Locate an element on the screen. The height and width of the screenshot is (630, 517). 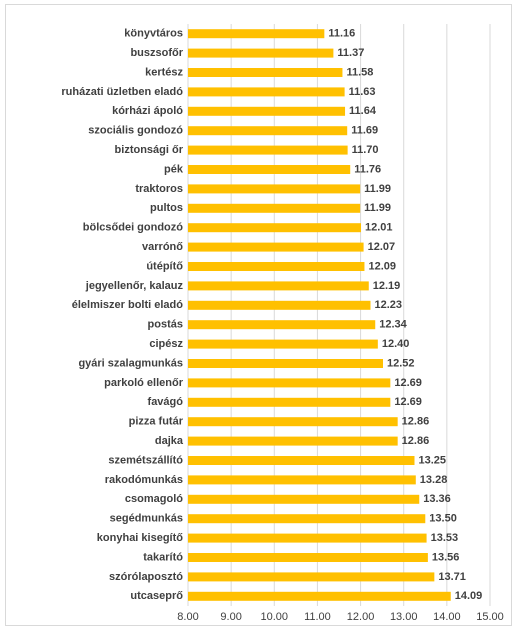
category-label: biztonsági őr is located at coordinates (149, 150).